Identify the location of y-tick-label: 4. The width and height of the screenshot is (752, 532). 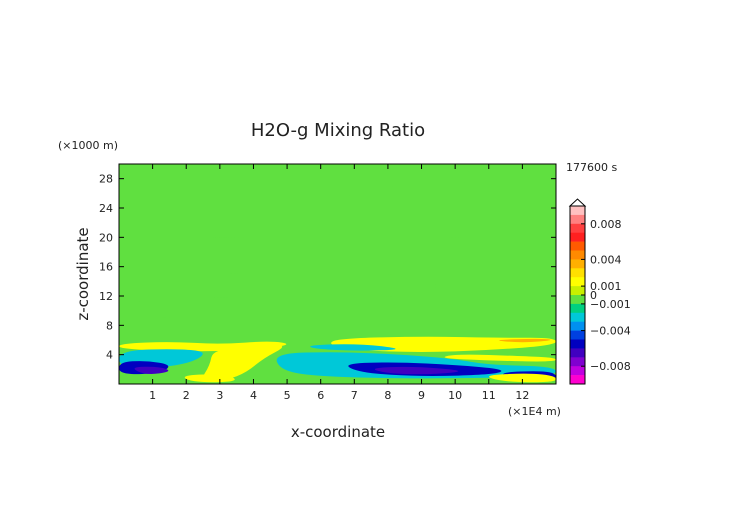
(109, 355).